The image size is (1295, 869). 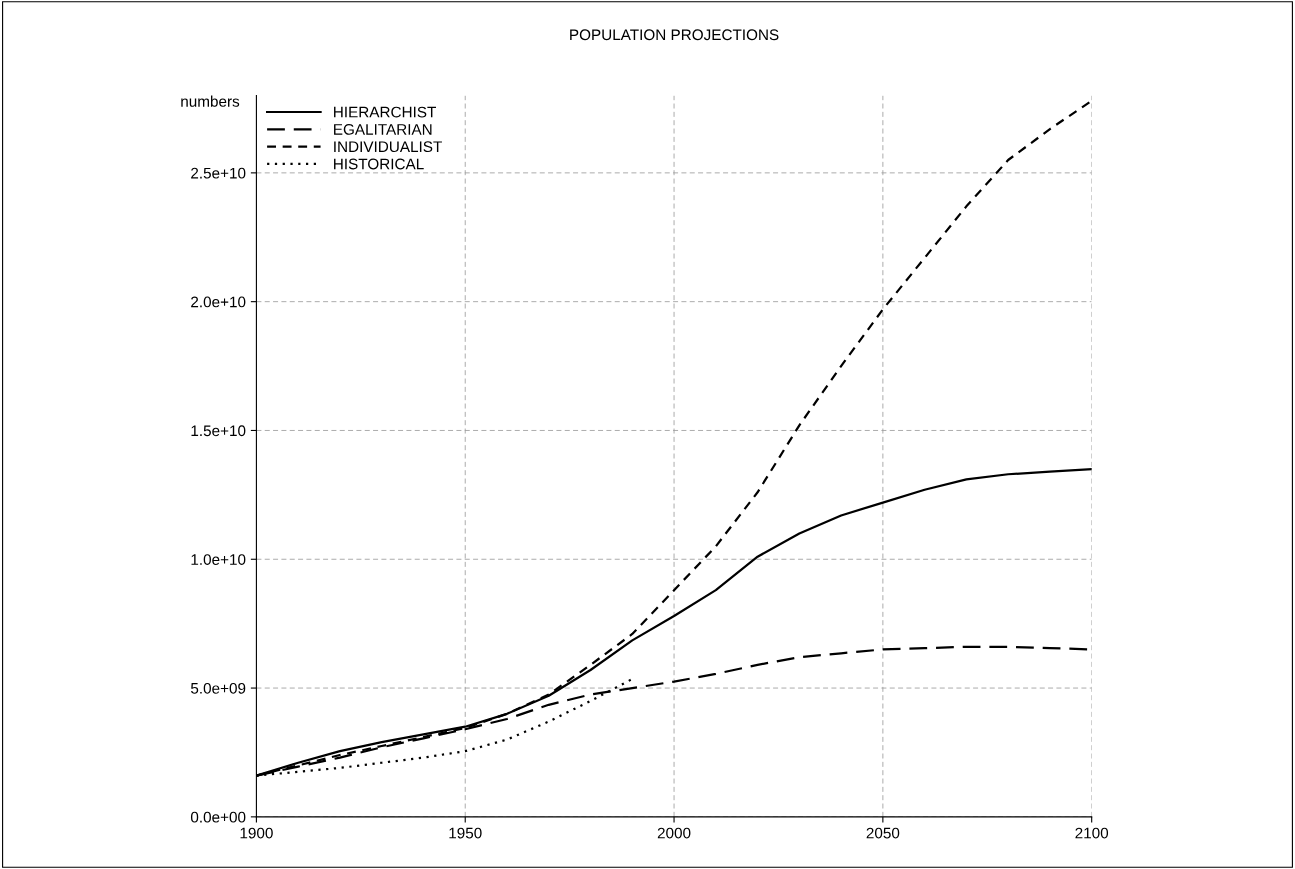 I want to click on y-tick-label: 1.5e+10, so click(x=218, y=431).